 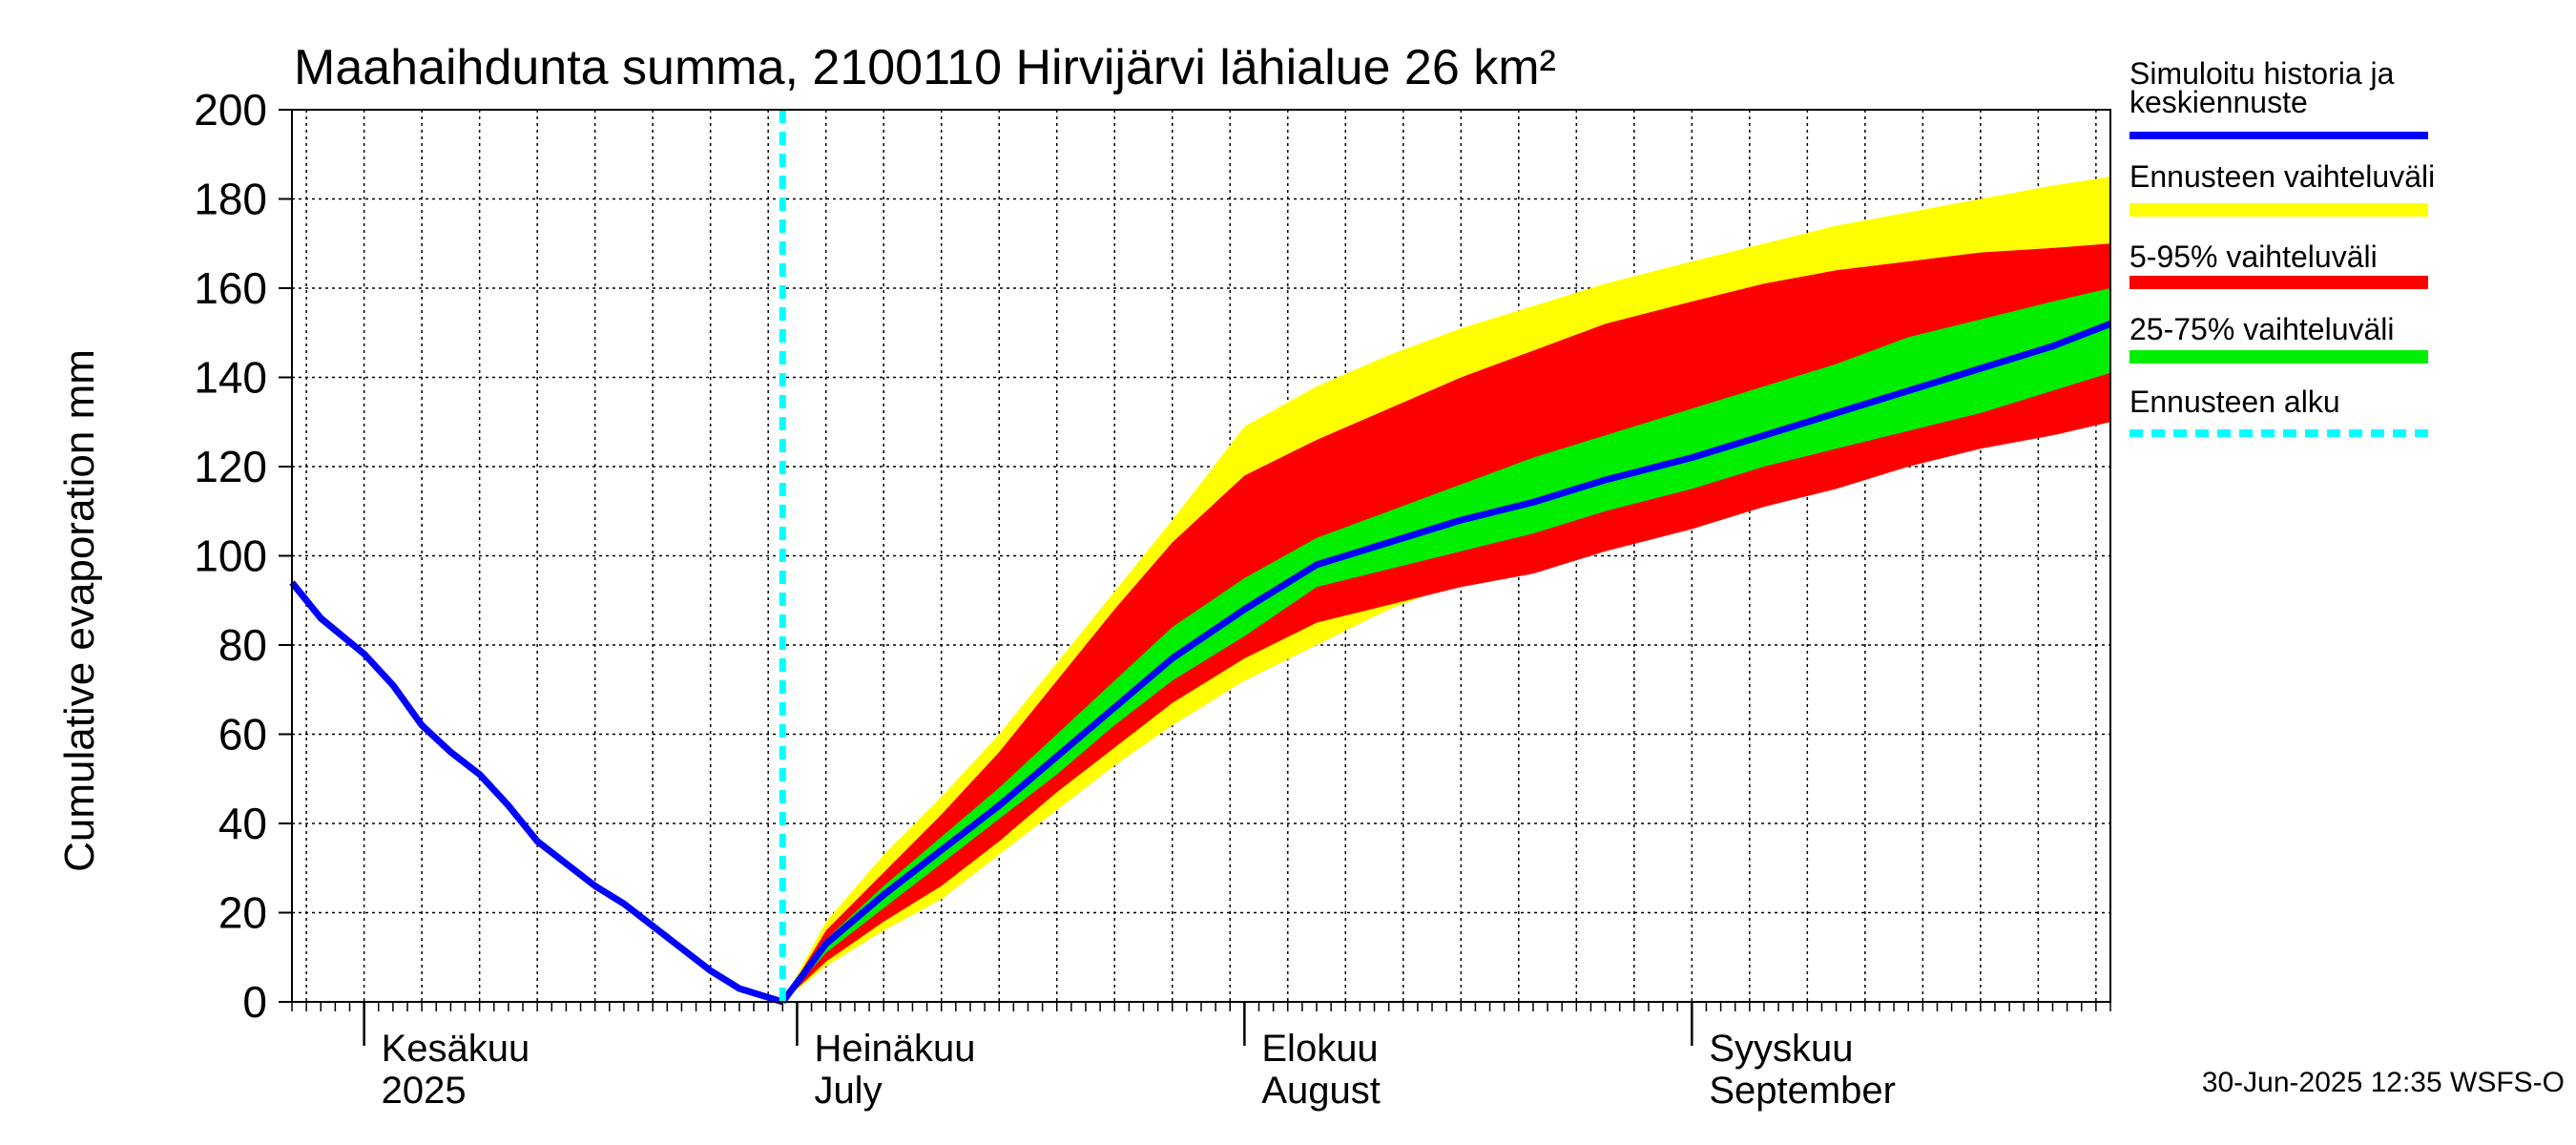 I want to click on x-month-sublabel: September, so click(x=1802, y=1091).